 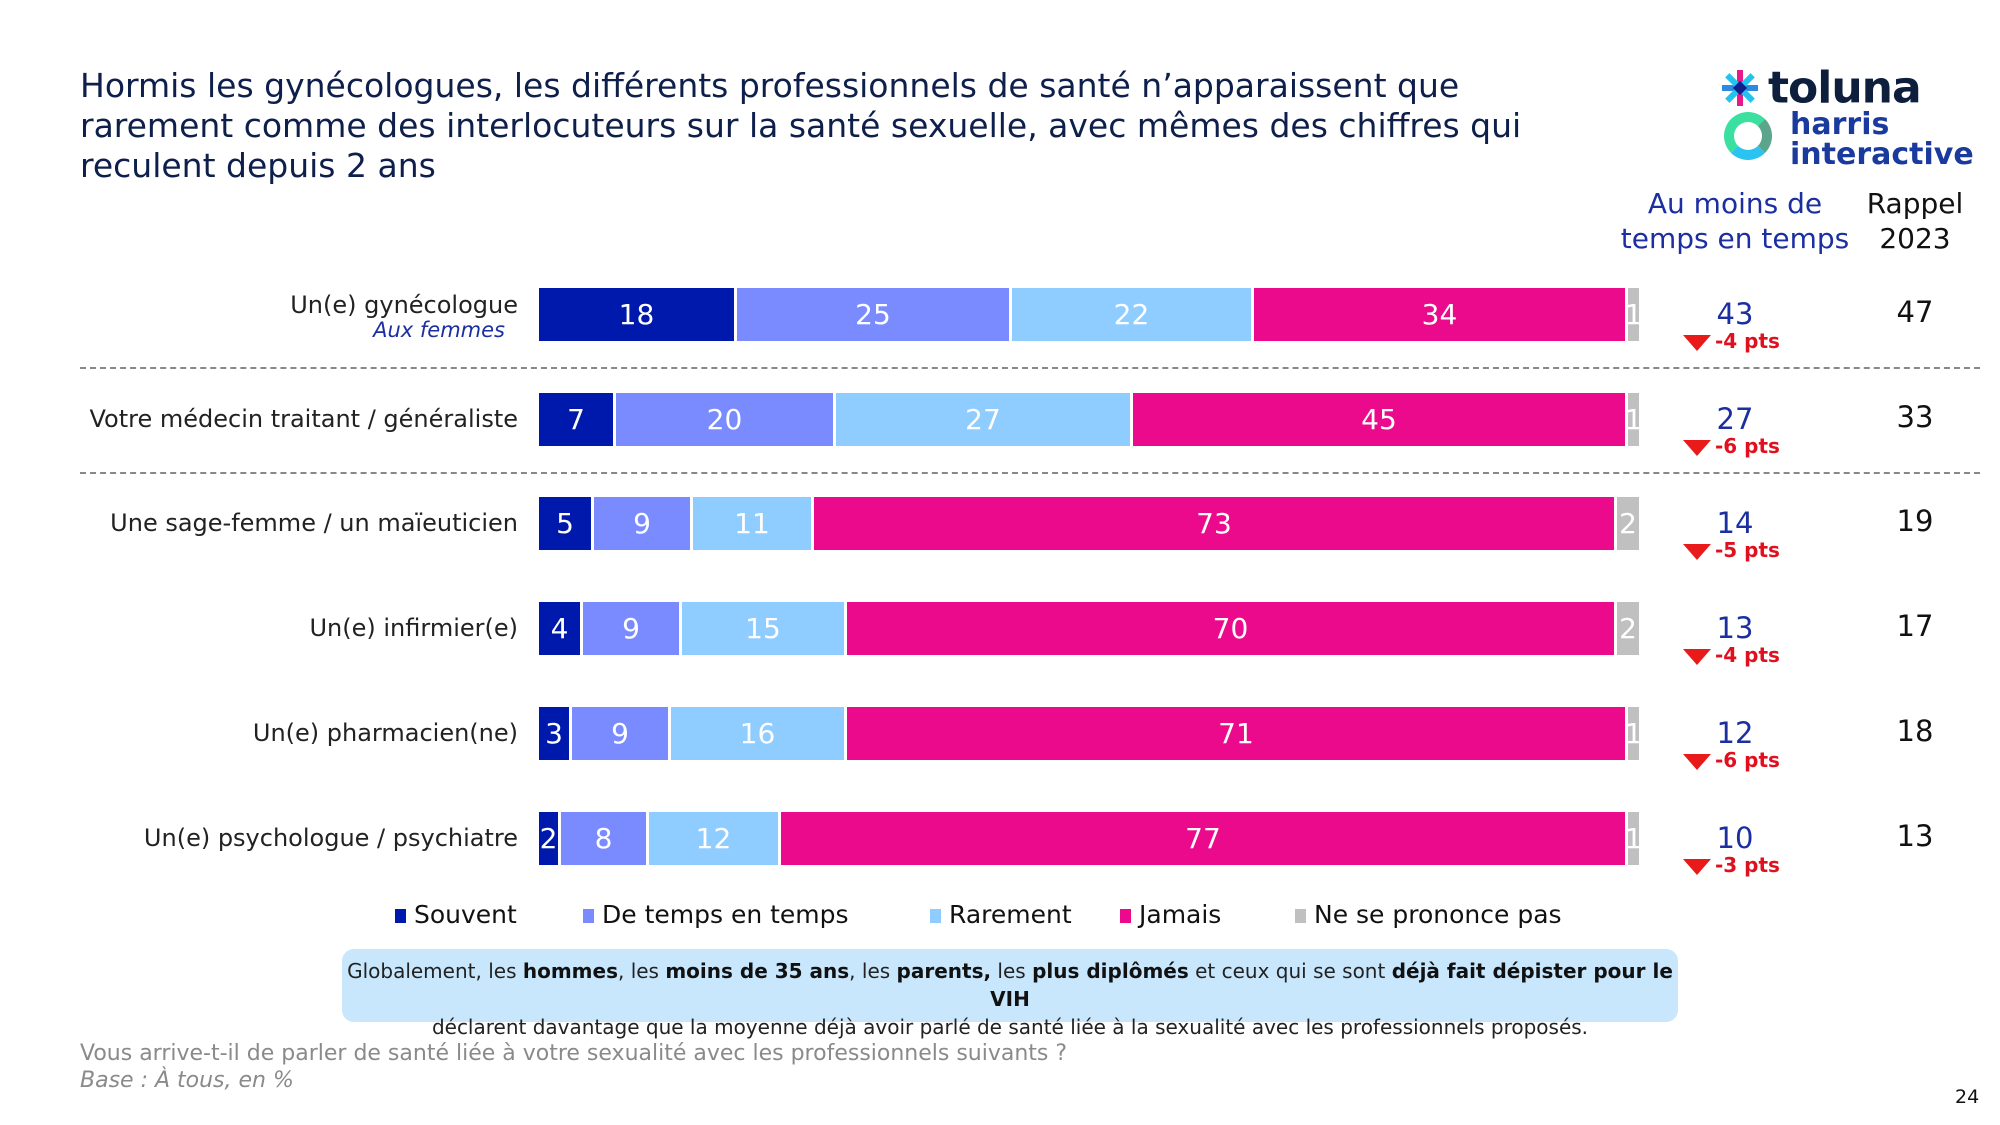 I want to click on stacked-bar: 18 25 22 34 1, so click(x=1089, y=314).